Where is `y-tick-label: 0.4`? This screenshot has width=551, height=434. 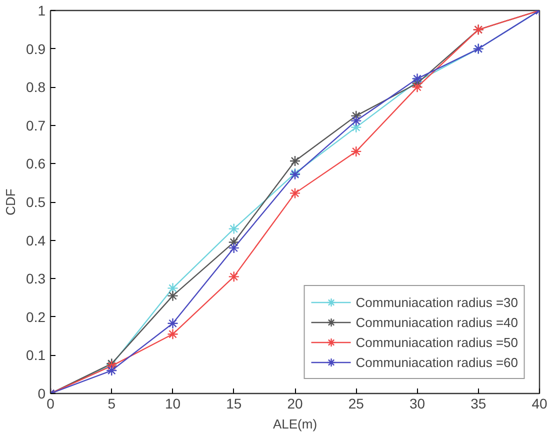
y-tick-label: 0.4 is located at coordinates (36, 240).